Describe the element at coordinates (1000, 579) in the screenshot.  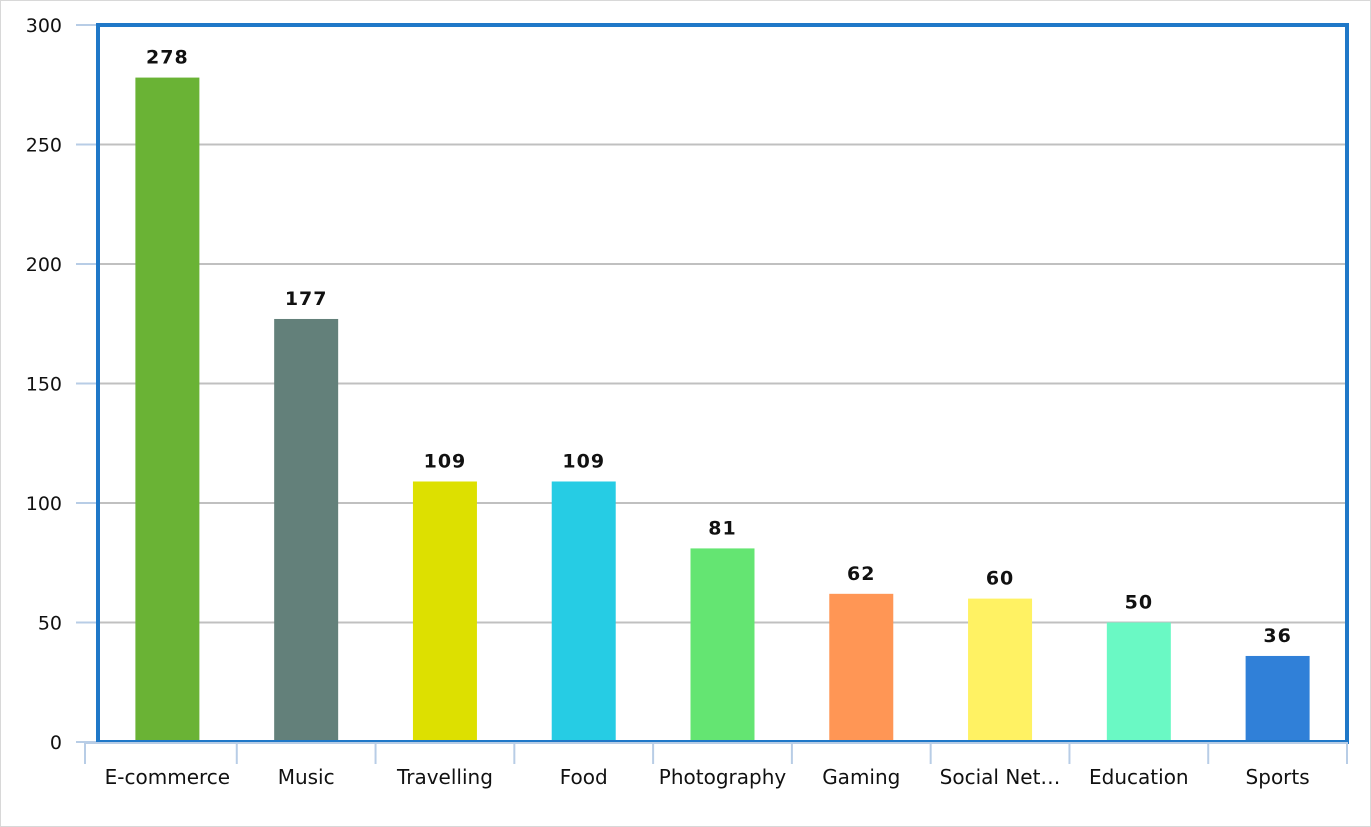
I see `data-label: 60` at that location.